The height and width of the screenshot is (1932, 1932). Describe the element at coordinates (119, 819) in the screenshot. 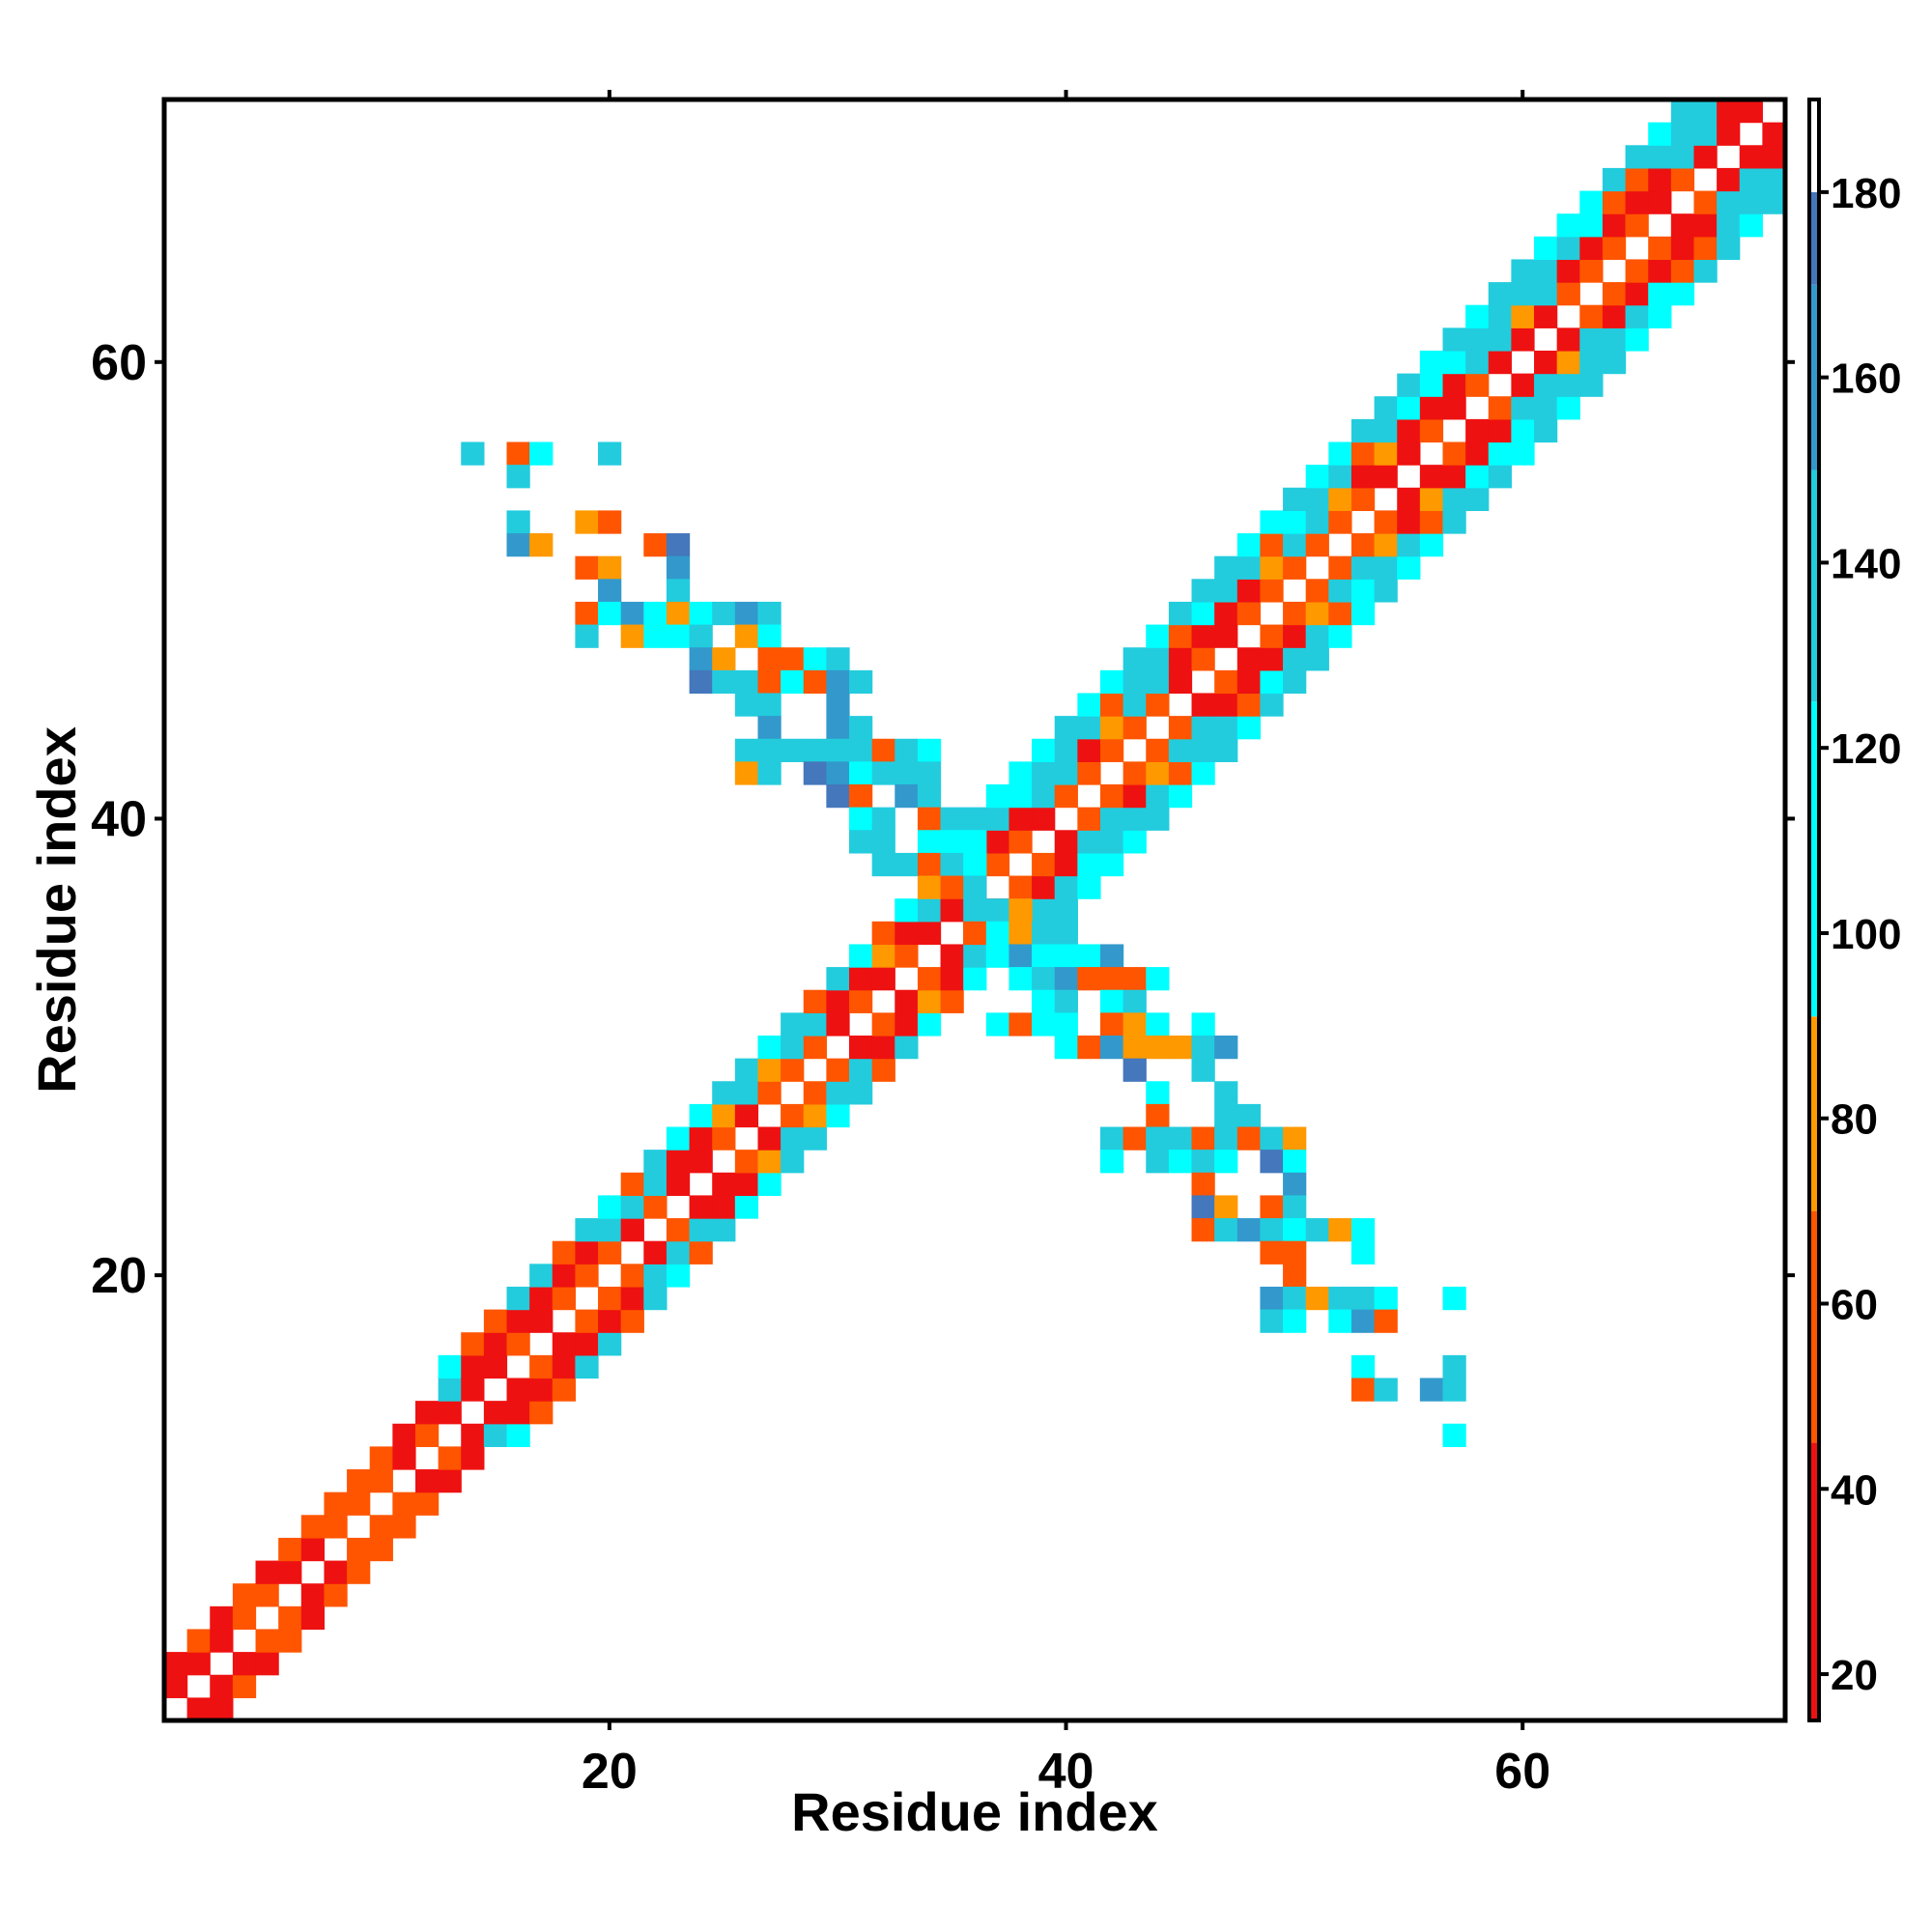

I see `y-tick-label: 40` at that location.